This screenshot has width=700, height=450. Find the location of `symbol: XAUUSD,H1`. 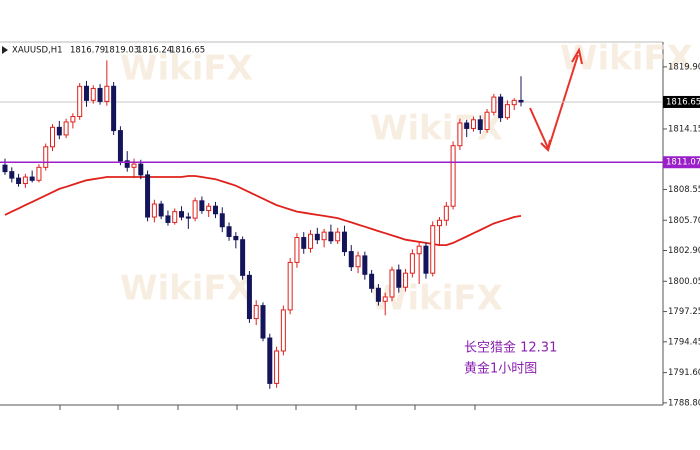

symbol: XAUUSD,H1 is located at coordinates (37, 51).